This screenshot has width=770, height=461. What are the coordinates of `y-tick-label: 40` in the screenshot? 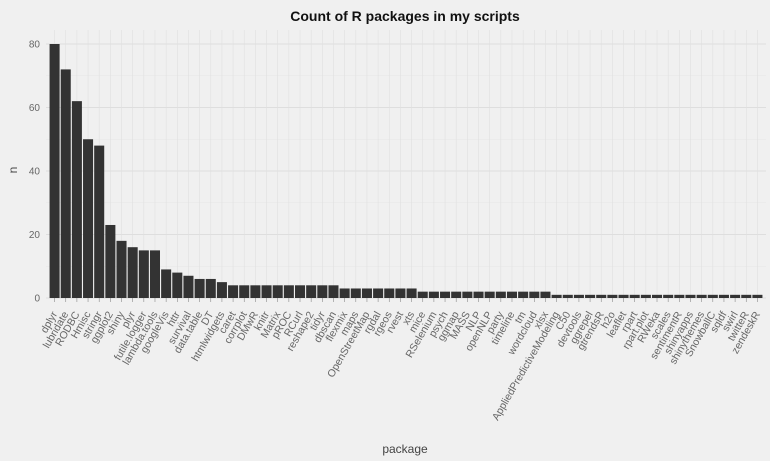 It's located at (35, 172).